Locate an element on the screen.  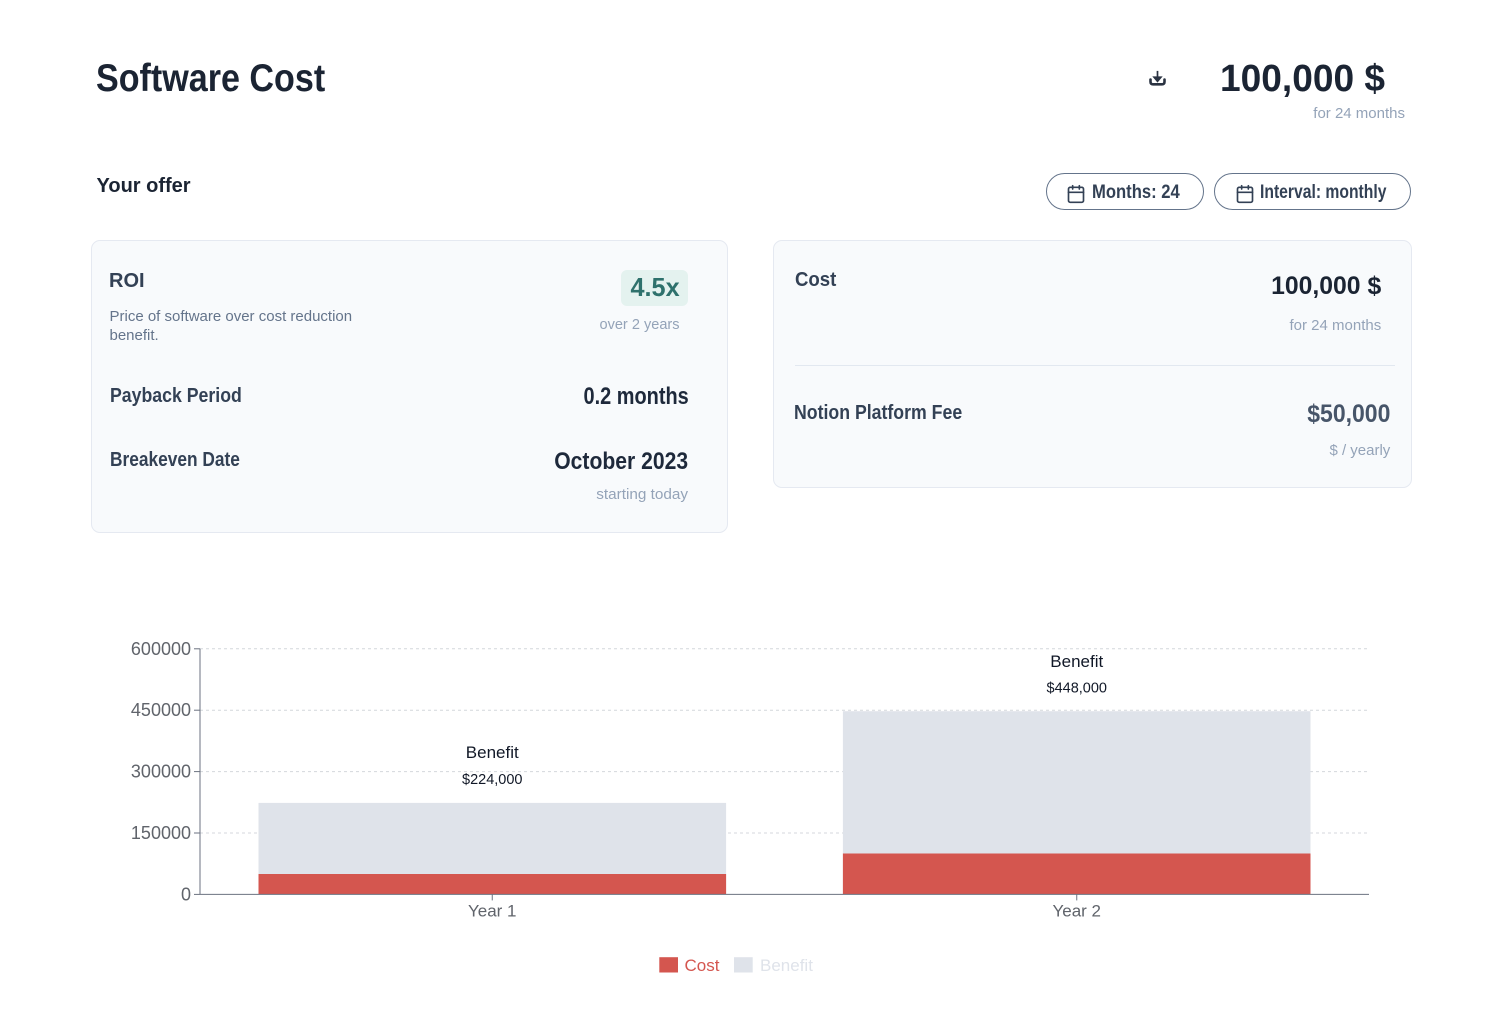
svg-text: 300000 is located at coordinates (161, 772).